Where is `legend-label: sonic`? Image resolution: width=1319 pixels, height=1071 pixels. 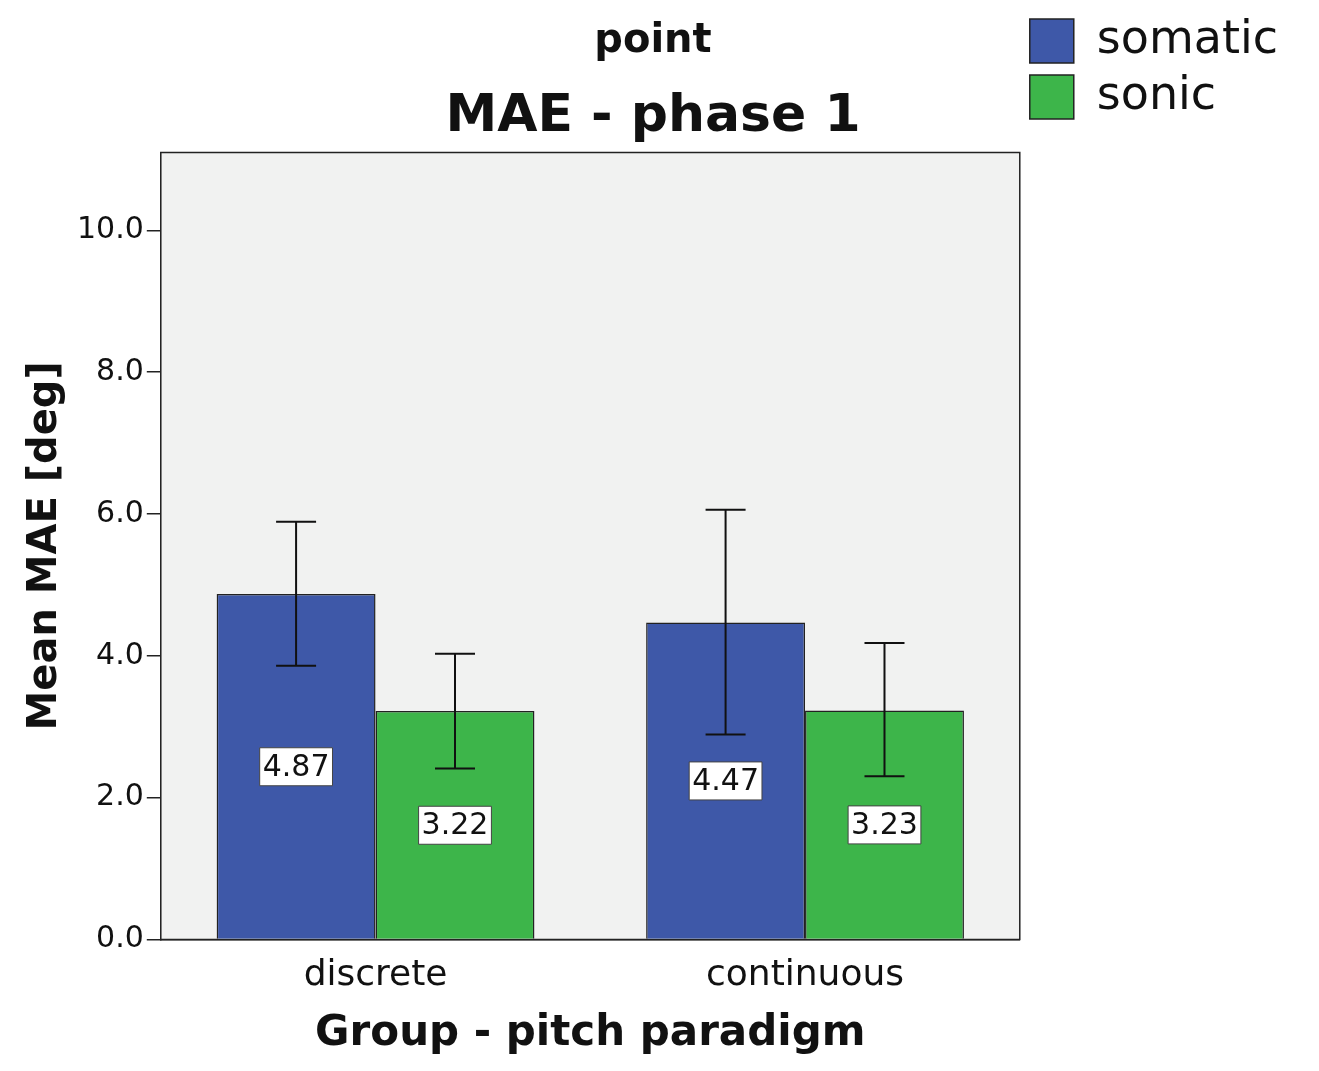
legend-label: sonic is located at coordinates (1156, 92).